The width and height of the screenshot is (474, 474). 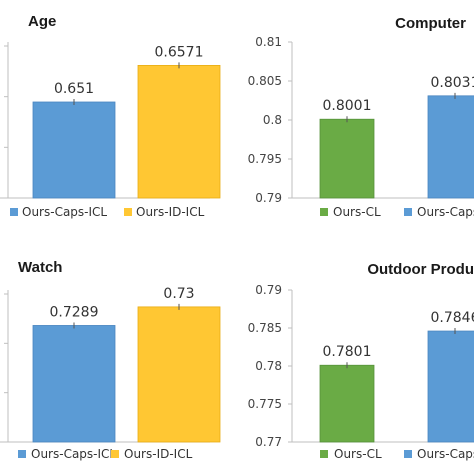 What do you see at coordinates (268, 366) in the screenshot?
I see `y-tick-label: 0.78` at bounding box center [268, 366].